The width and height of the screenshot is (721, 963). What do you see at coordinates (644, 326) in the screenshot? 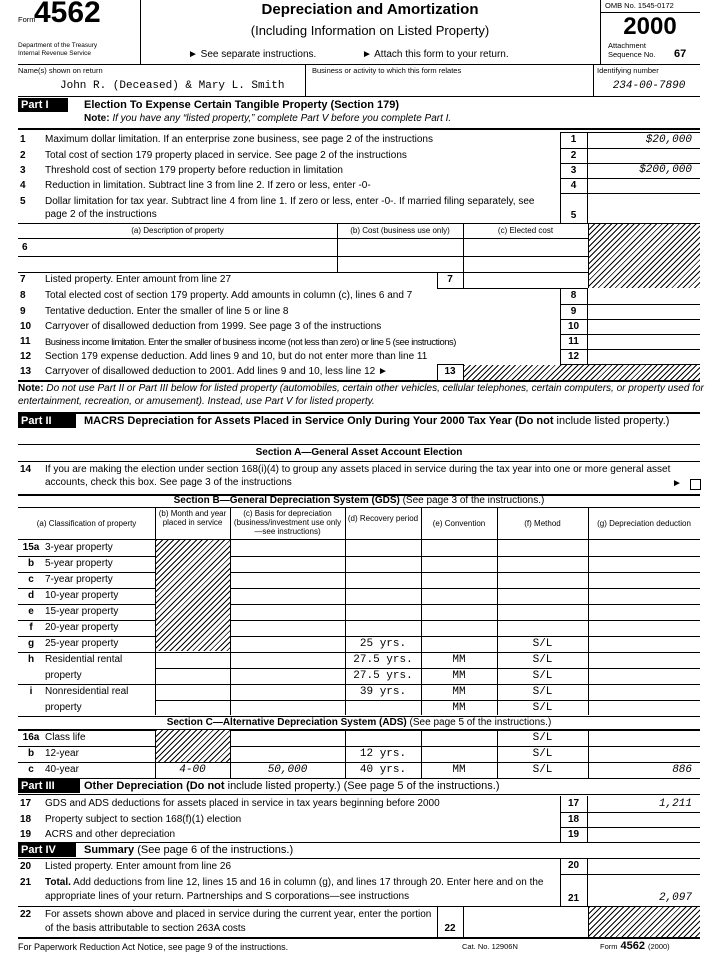
I see `line-10-amount-field` at bounding box center [644, 326].